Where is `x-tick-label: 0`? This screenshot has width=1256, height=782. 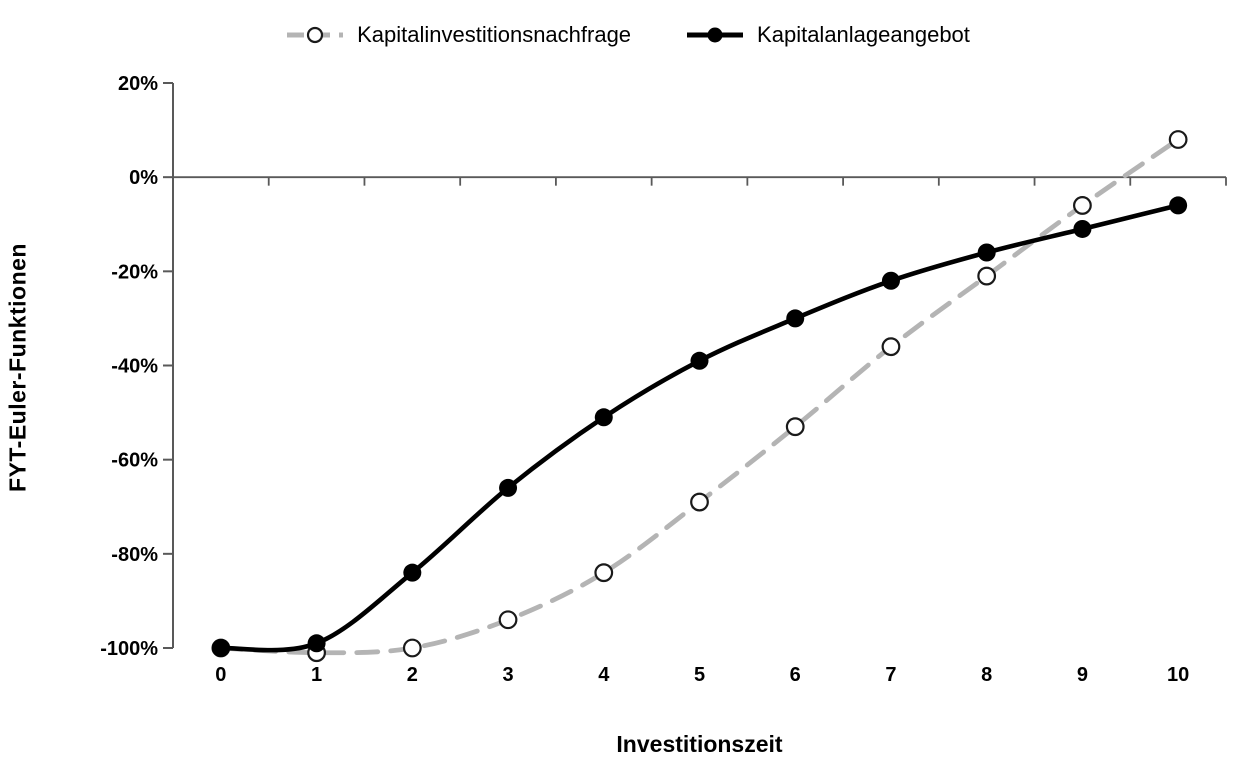 x-tick-label: 0 is located at coordinates (220, 675).